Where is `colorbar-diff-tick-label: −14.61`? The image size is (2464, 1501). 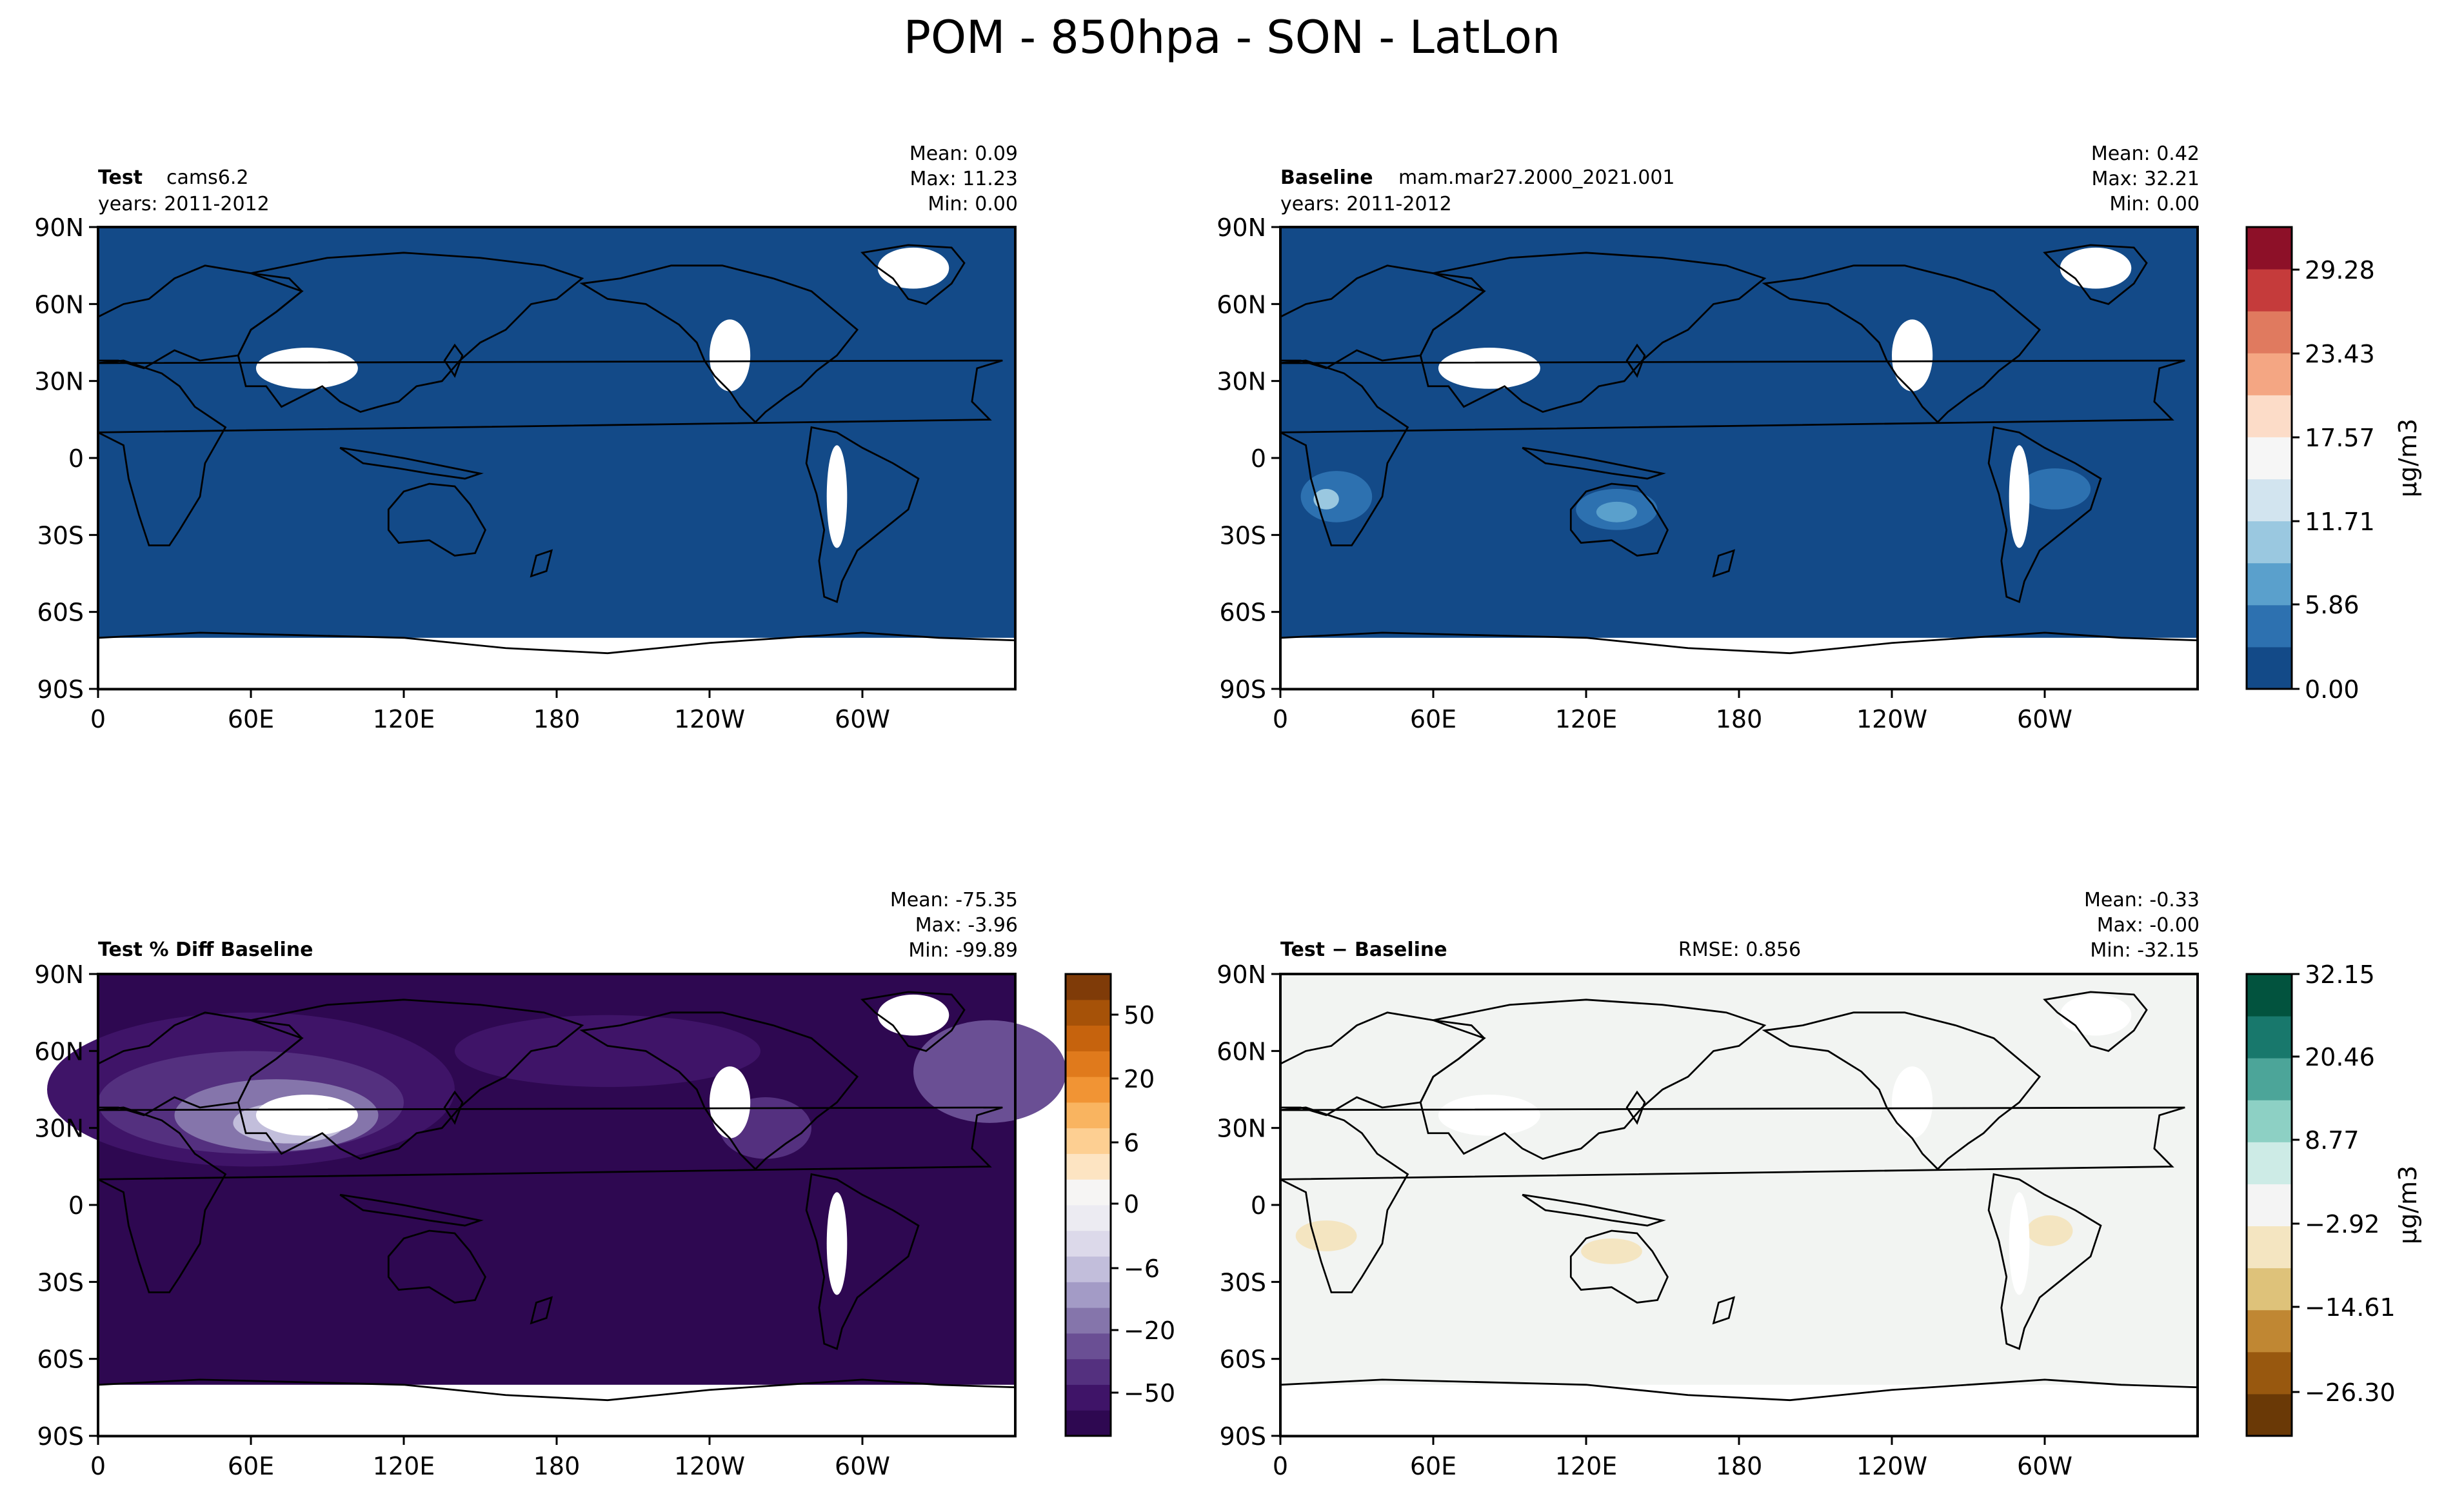
colorbar-diff-tick-label: −14.61 is located at coordinates (2350, 1307).